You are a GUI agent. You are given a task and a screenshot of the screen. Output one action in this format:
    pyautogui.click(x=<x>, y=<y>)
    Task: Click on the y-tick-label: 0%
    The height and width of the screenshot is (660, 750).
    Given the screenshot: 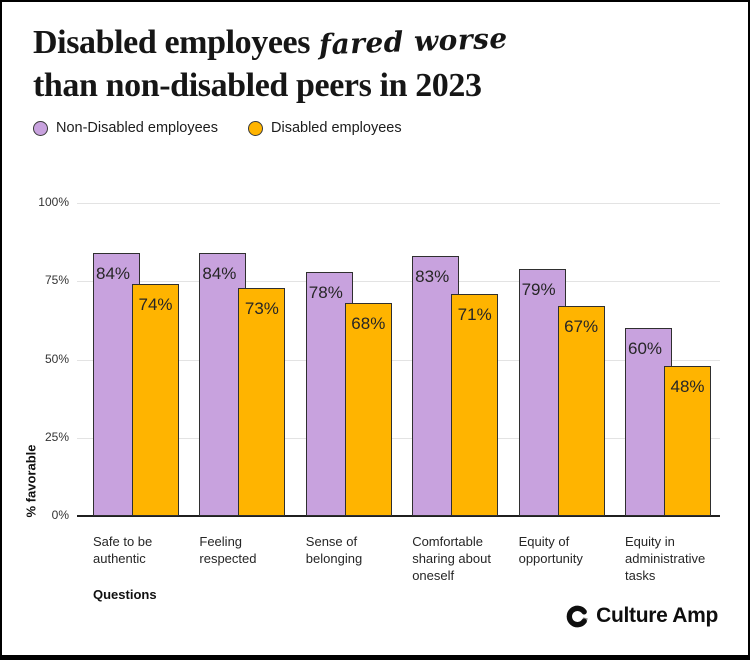 What is the action you would take?
    pyautogui.click(x=60, y=515)
    